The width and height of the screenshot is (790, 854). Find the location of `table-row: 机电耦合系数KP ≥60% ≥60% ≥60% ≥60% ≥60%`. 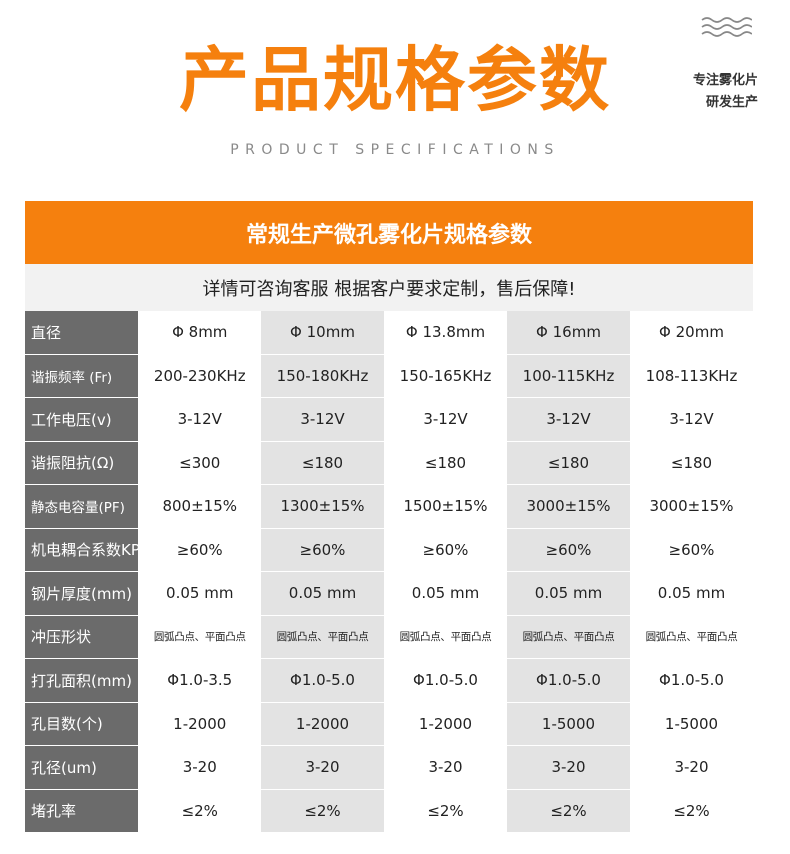

table-row: 机电耦合系数KP ≥60% ≥60% ≥60% ≥60% ≥60% is located at coordinates (389, 550).